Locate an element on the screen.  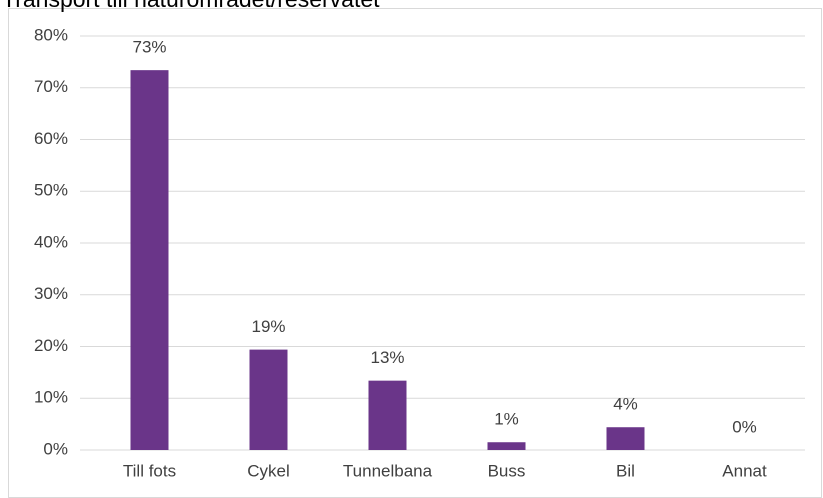
data-label: 1% is located at coordinates (506, 419).